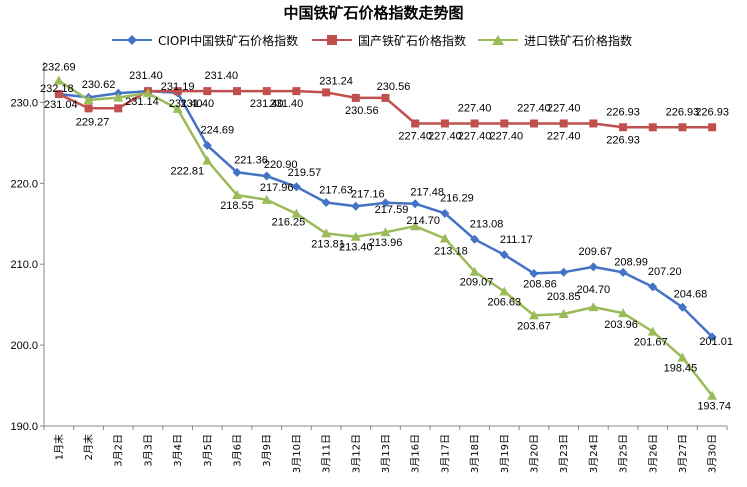 Image resolution: width=747 pixels, height=487 pixels. Describe the element at coordinates (178, 450) in the screenshot. I see `x-tick-label: 3月4日` at that location.